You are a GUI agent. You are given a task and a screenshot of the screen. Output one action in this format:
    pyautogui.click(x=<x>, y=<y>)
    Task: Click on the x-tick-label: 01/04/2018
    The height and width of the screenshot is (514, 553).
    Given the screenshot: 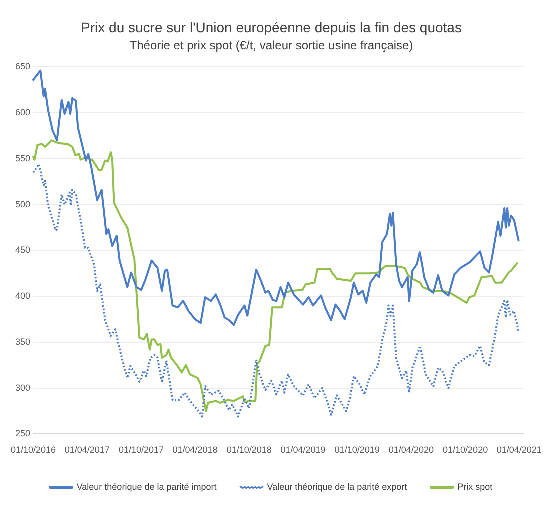 What is the action you would take?
    pyautogui.click(x=195, y=450)
    